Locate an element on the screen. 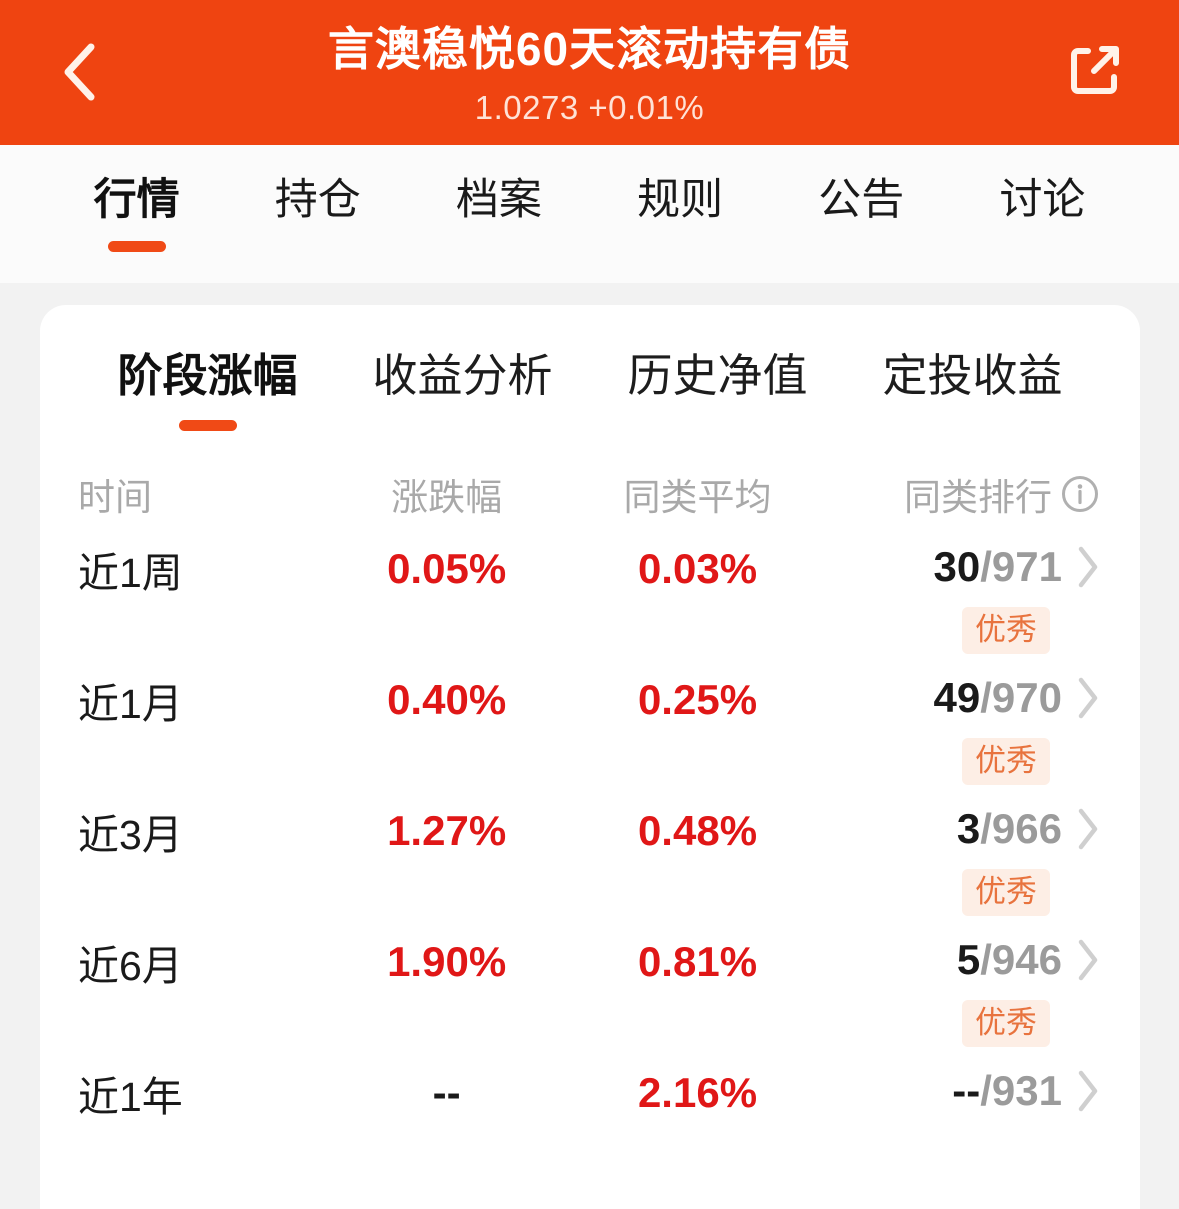 This screenshot has height=1209, width=1179. row-peer-average: 0.25% is located at coordinates (697, 699).